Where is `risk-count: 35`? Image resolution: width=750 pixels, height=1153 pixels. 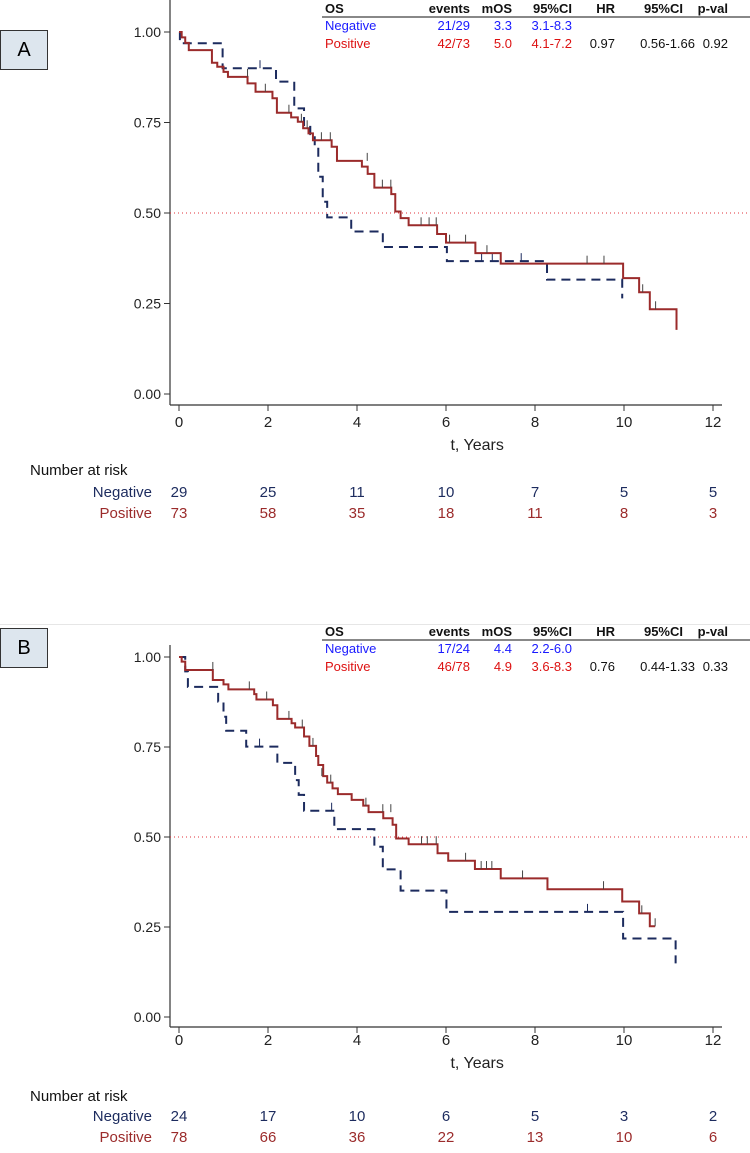
risk-count: 35 is located at coordinates (357, 513).